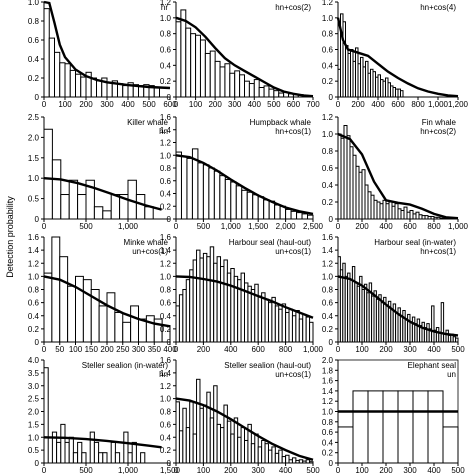 This screenshot has width=474, height=474. What do you see at coordinates (313, 104) in the screenshot?
I see `x-tick-label: 700` at bounding box center [313, 104].